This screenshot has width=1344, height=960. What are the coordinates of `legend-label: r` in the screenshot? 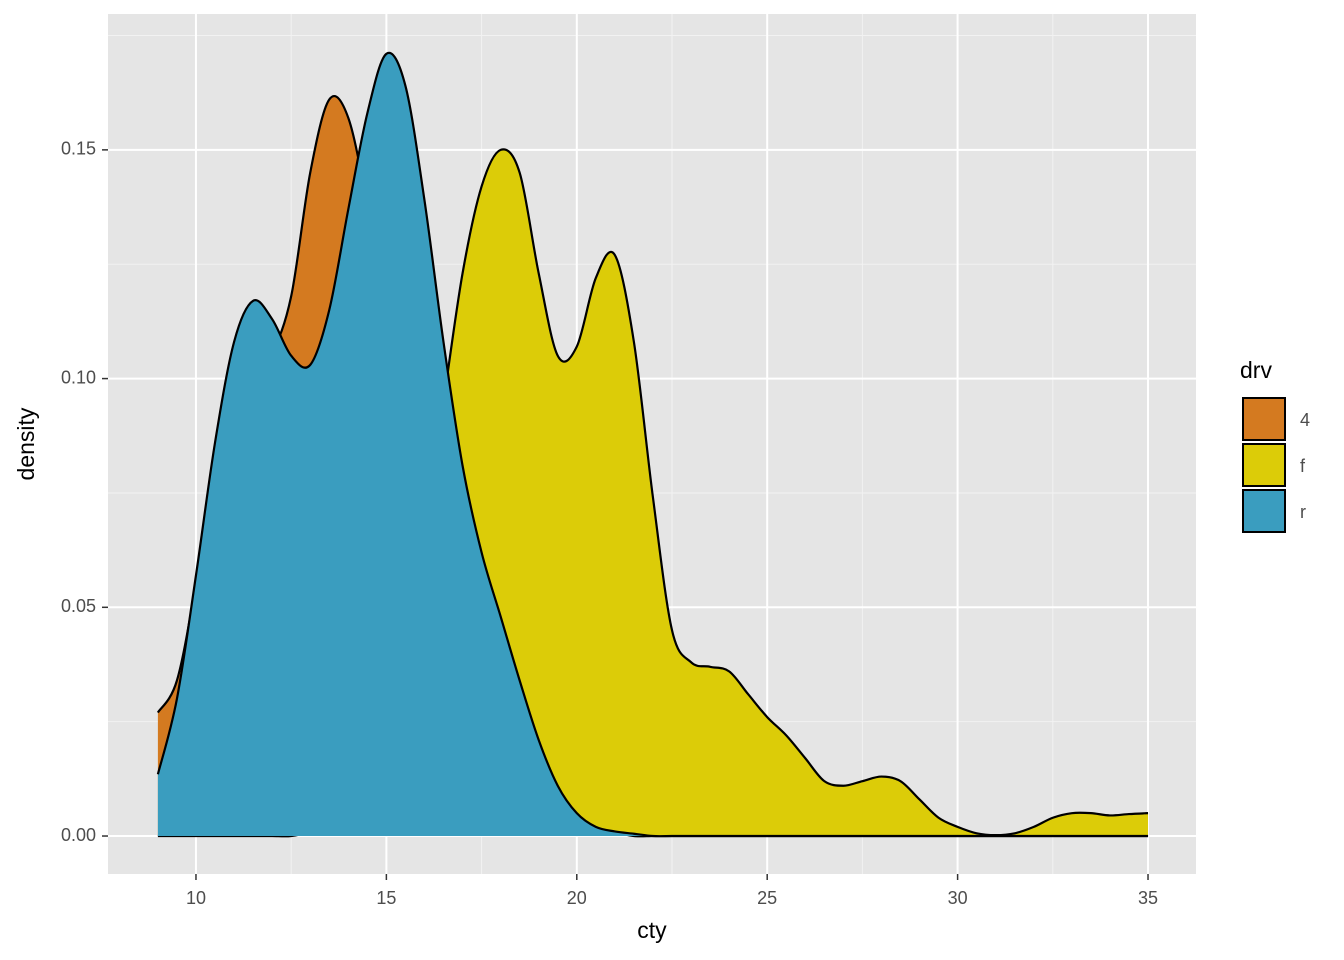 It's located at (1303, 512).